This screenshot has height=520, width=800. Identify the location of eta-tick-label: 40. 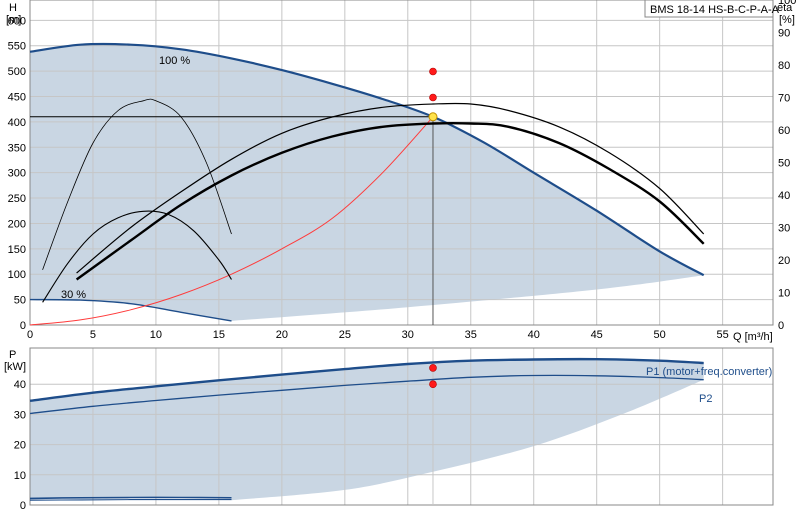
(784, 196).